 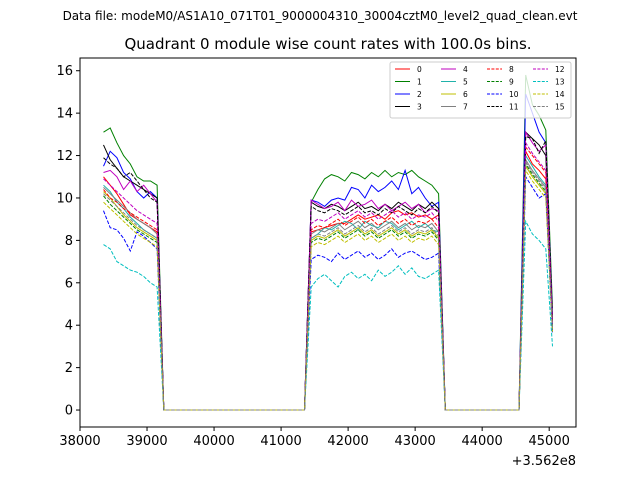 I want to click on x-tick-label: 45000, so click(x=549, y=441).